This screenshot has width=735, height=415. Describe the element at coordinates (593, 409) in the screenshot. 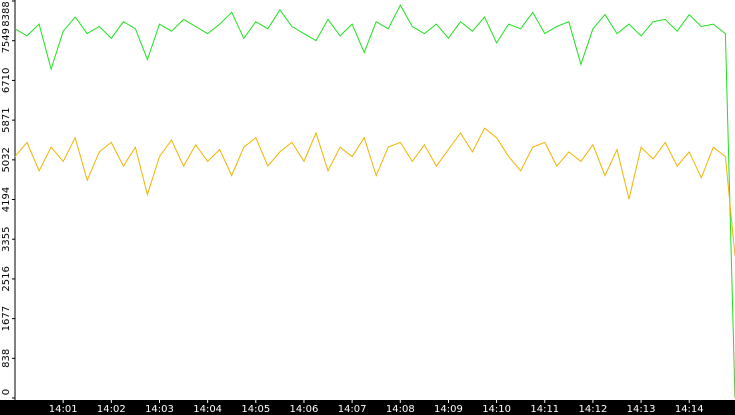

I see `x-tick-label: 14:12` at that location.